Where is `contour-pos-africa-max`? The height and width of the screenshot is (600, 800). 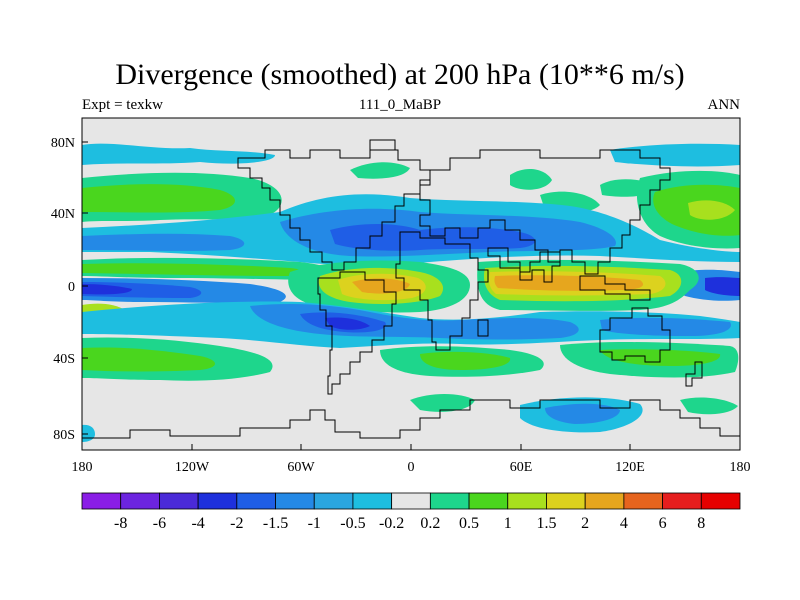
contour-pos-africa-max is located at coordinates (381, 286).